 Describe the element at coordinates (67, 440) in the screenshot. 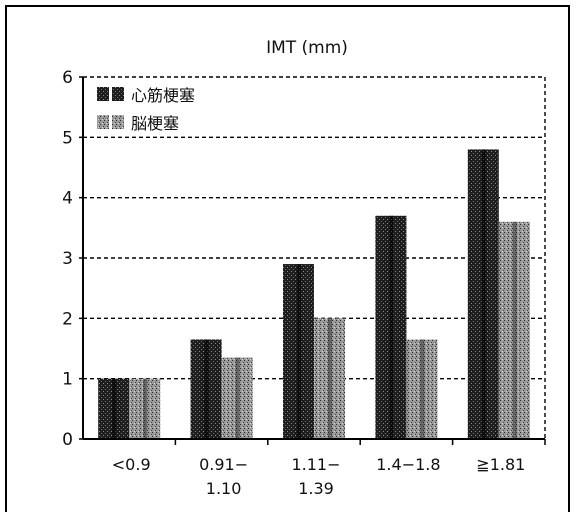

I see `y-tick-0: 0` at that location.